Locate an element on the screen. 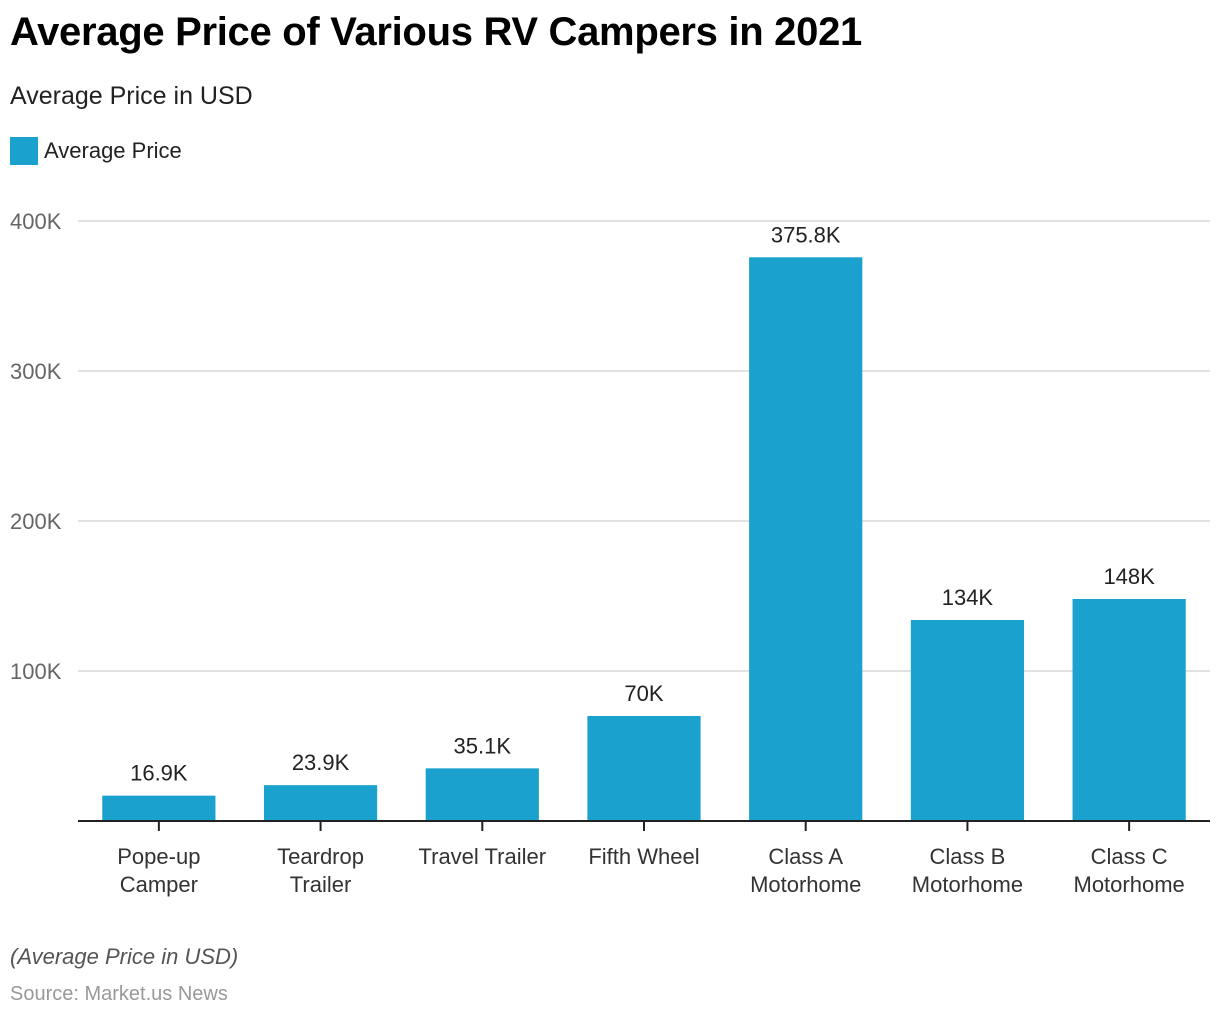  value-label: 16.9K is located at coordinates (159, 773).